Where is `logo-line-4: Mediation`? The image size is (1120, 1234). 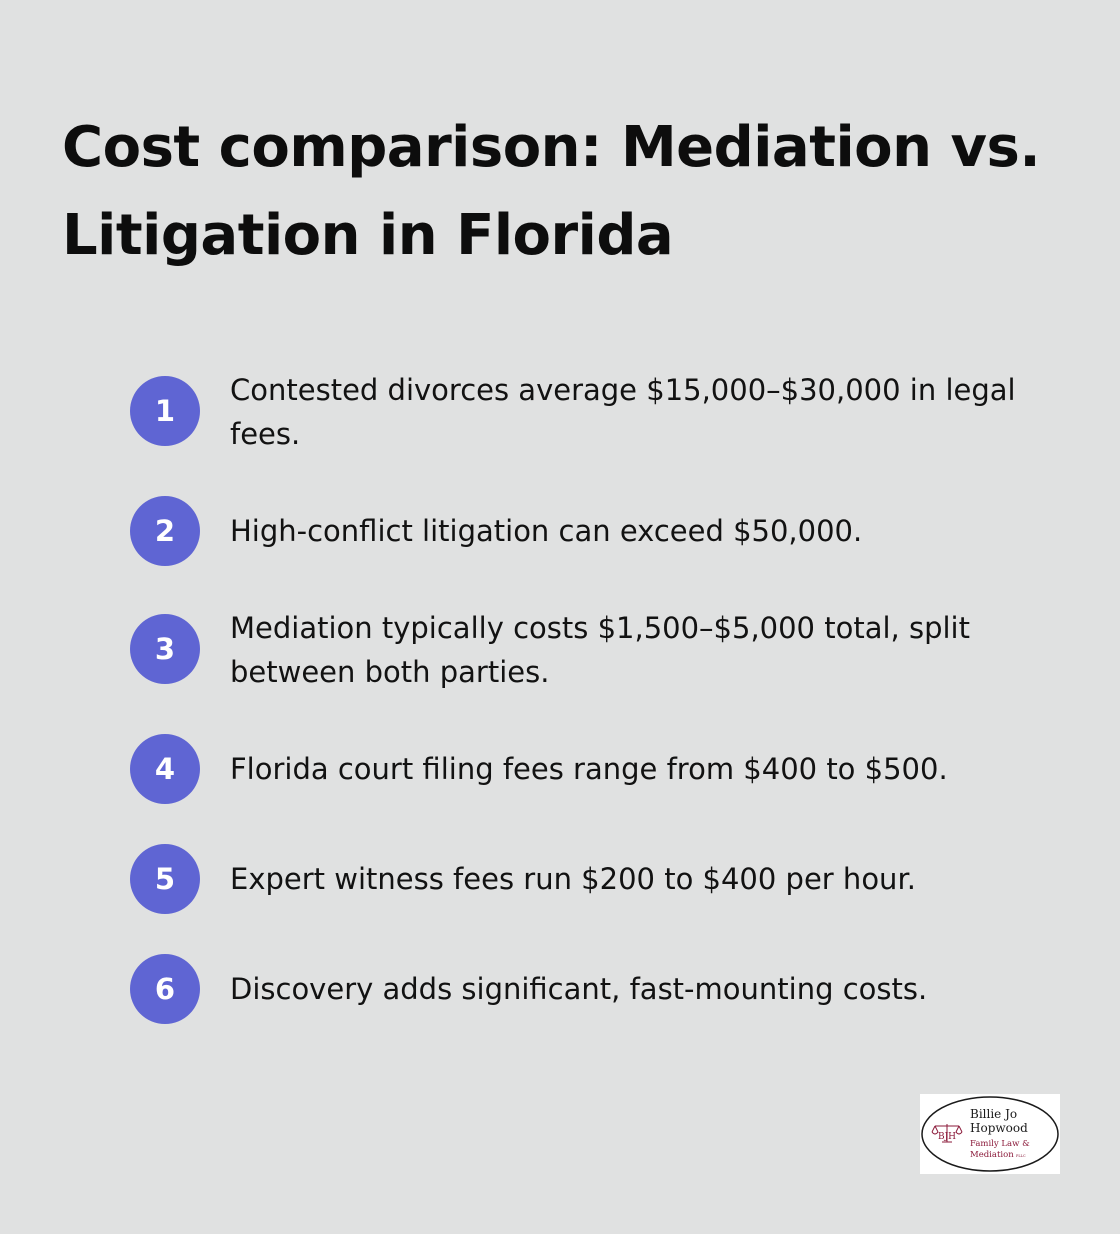
logo-line-4: Mediation is located at coordinates (992, 1155).